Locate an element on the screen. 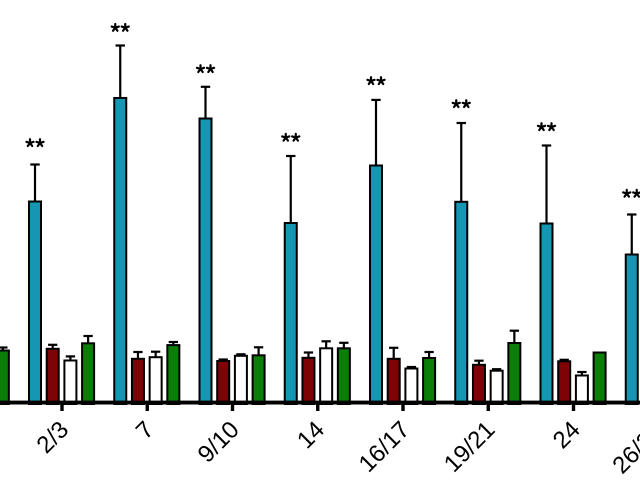  svg-text: 26/28 is located at coordinates (623, 449).